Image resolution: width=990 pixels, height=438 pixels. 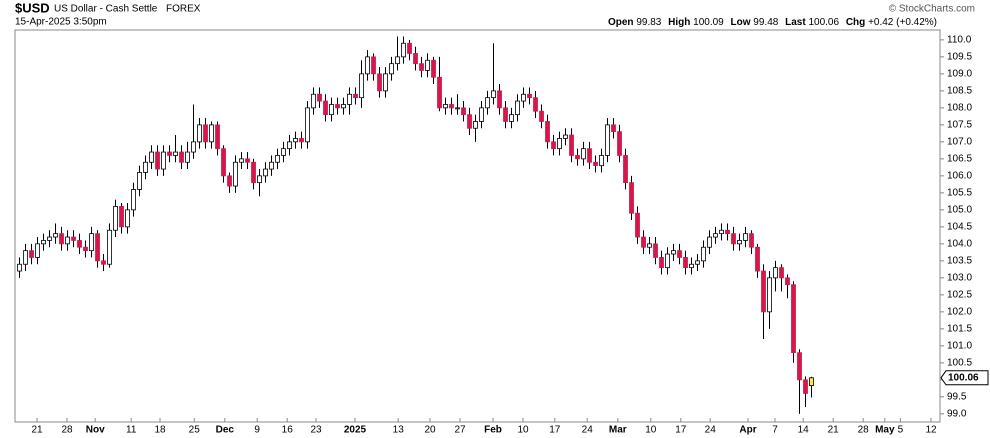 I want to click on x-tick-label: 21, so click(x=37, y=430).